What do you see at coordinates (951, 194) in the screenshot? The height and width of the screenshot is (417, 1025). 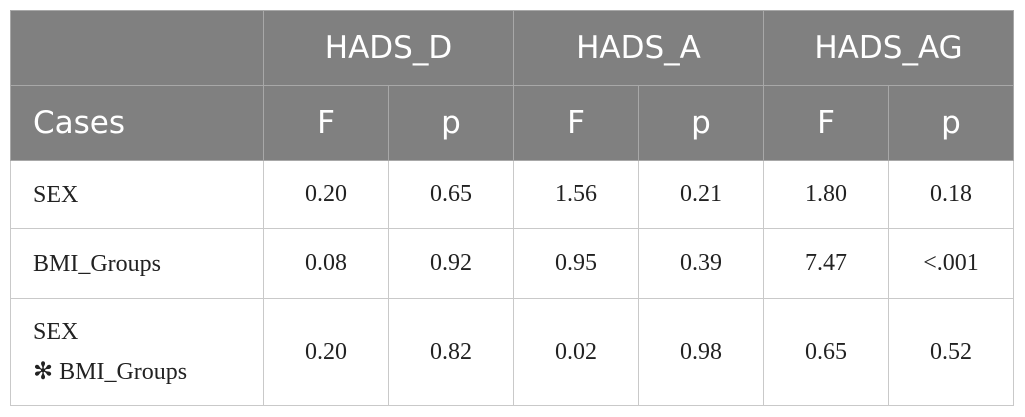 I see `data-cell: 0.18` at bounding box center [951, 194].